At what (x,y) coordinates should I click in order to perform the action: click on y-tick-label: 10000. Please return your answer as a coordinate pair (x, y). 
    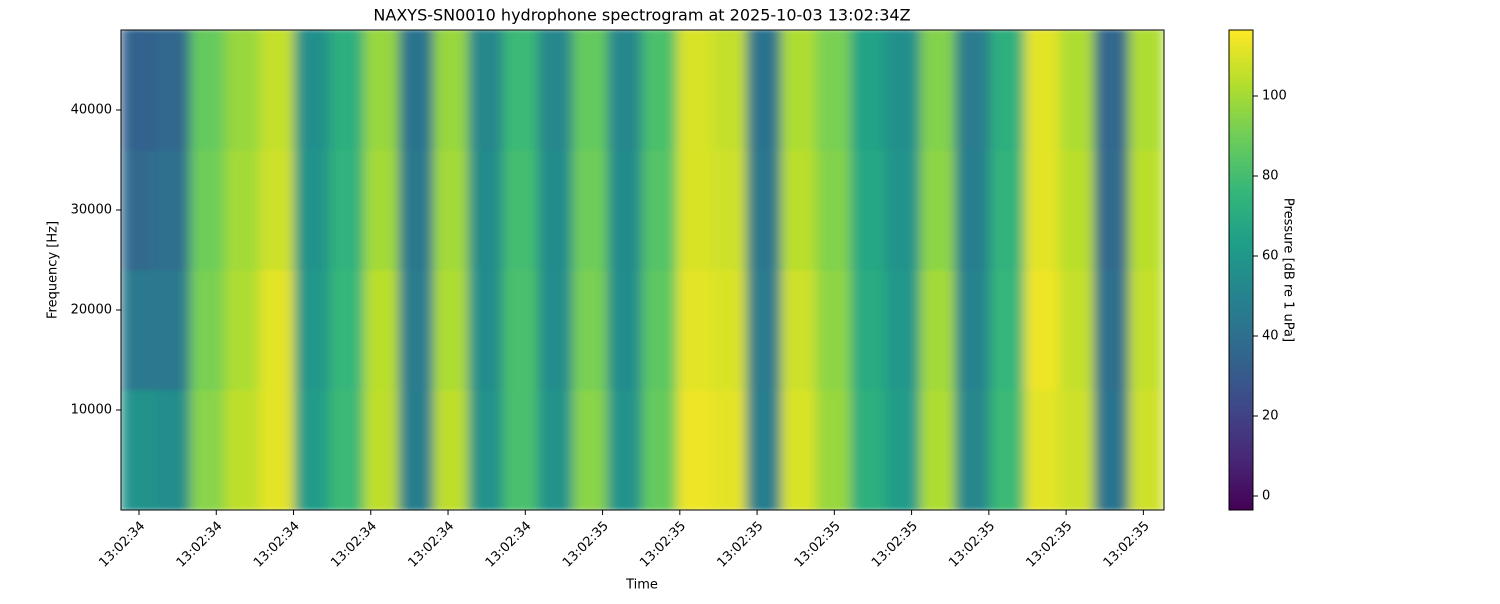
    Looking at the image, I should click on (91, 410).